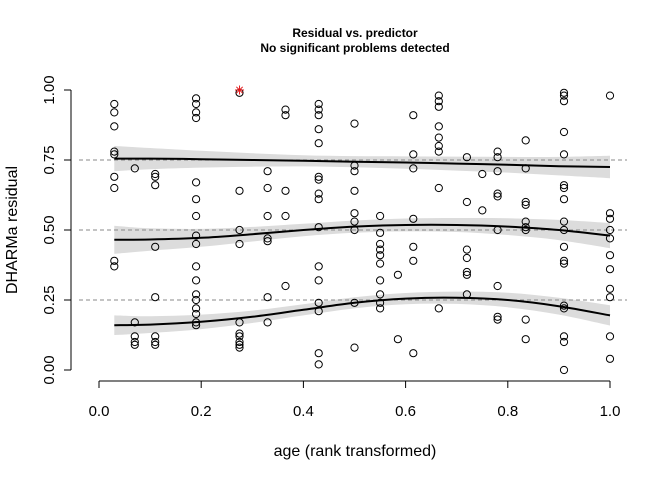 The width and height of the screenshot is (672, 480). I want to click on x-tick-label: 0.8, so click(507, 411).